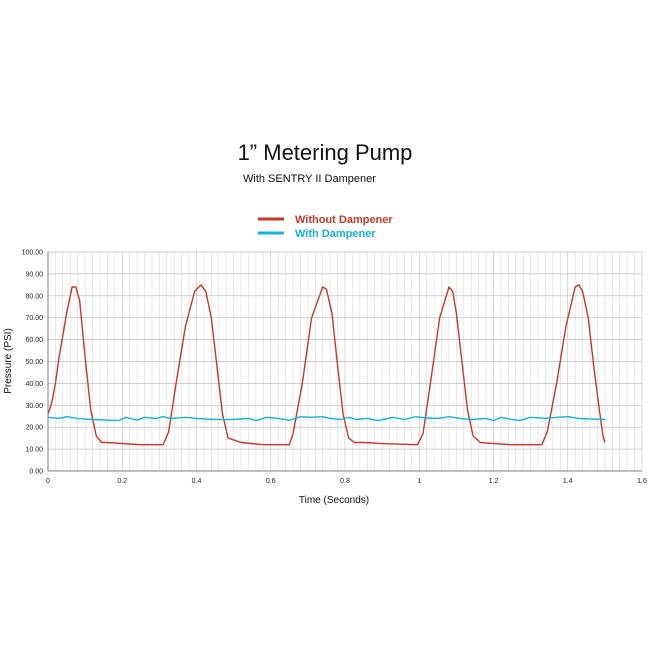  I want to click on legend-label-without-dampener: Without Dampener, so click(344, 220).